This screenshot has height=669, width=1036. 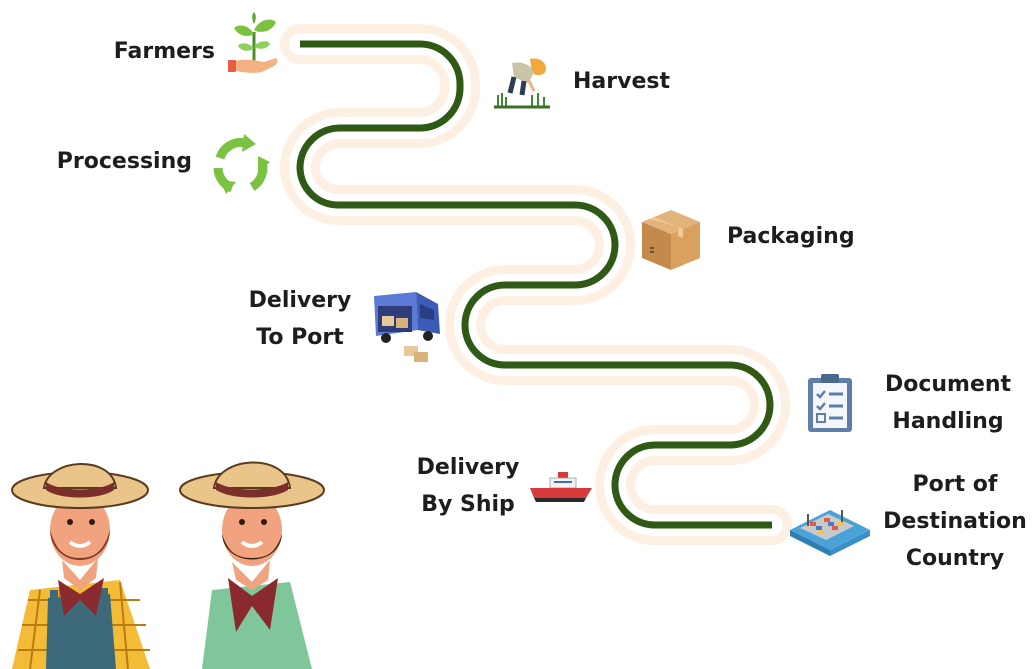 I want to click on clipboard-checklist-icon, so click(x=830, y=403).